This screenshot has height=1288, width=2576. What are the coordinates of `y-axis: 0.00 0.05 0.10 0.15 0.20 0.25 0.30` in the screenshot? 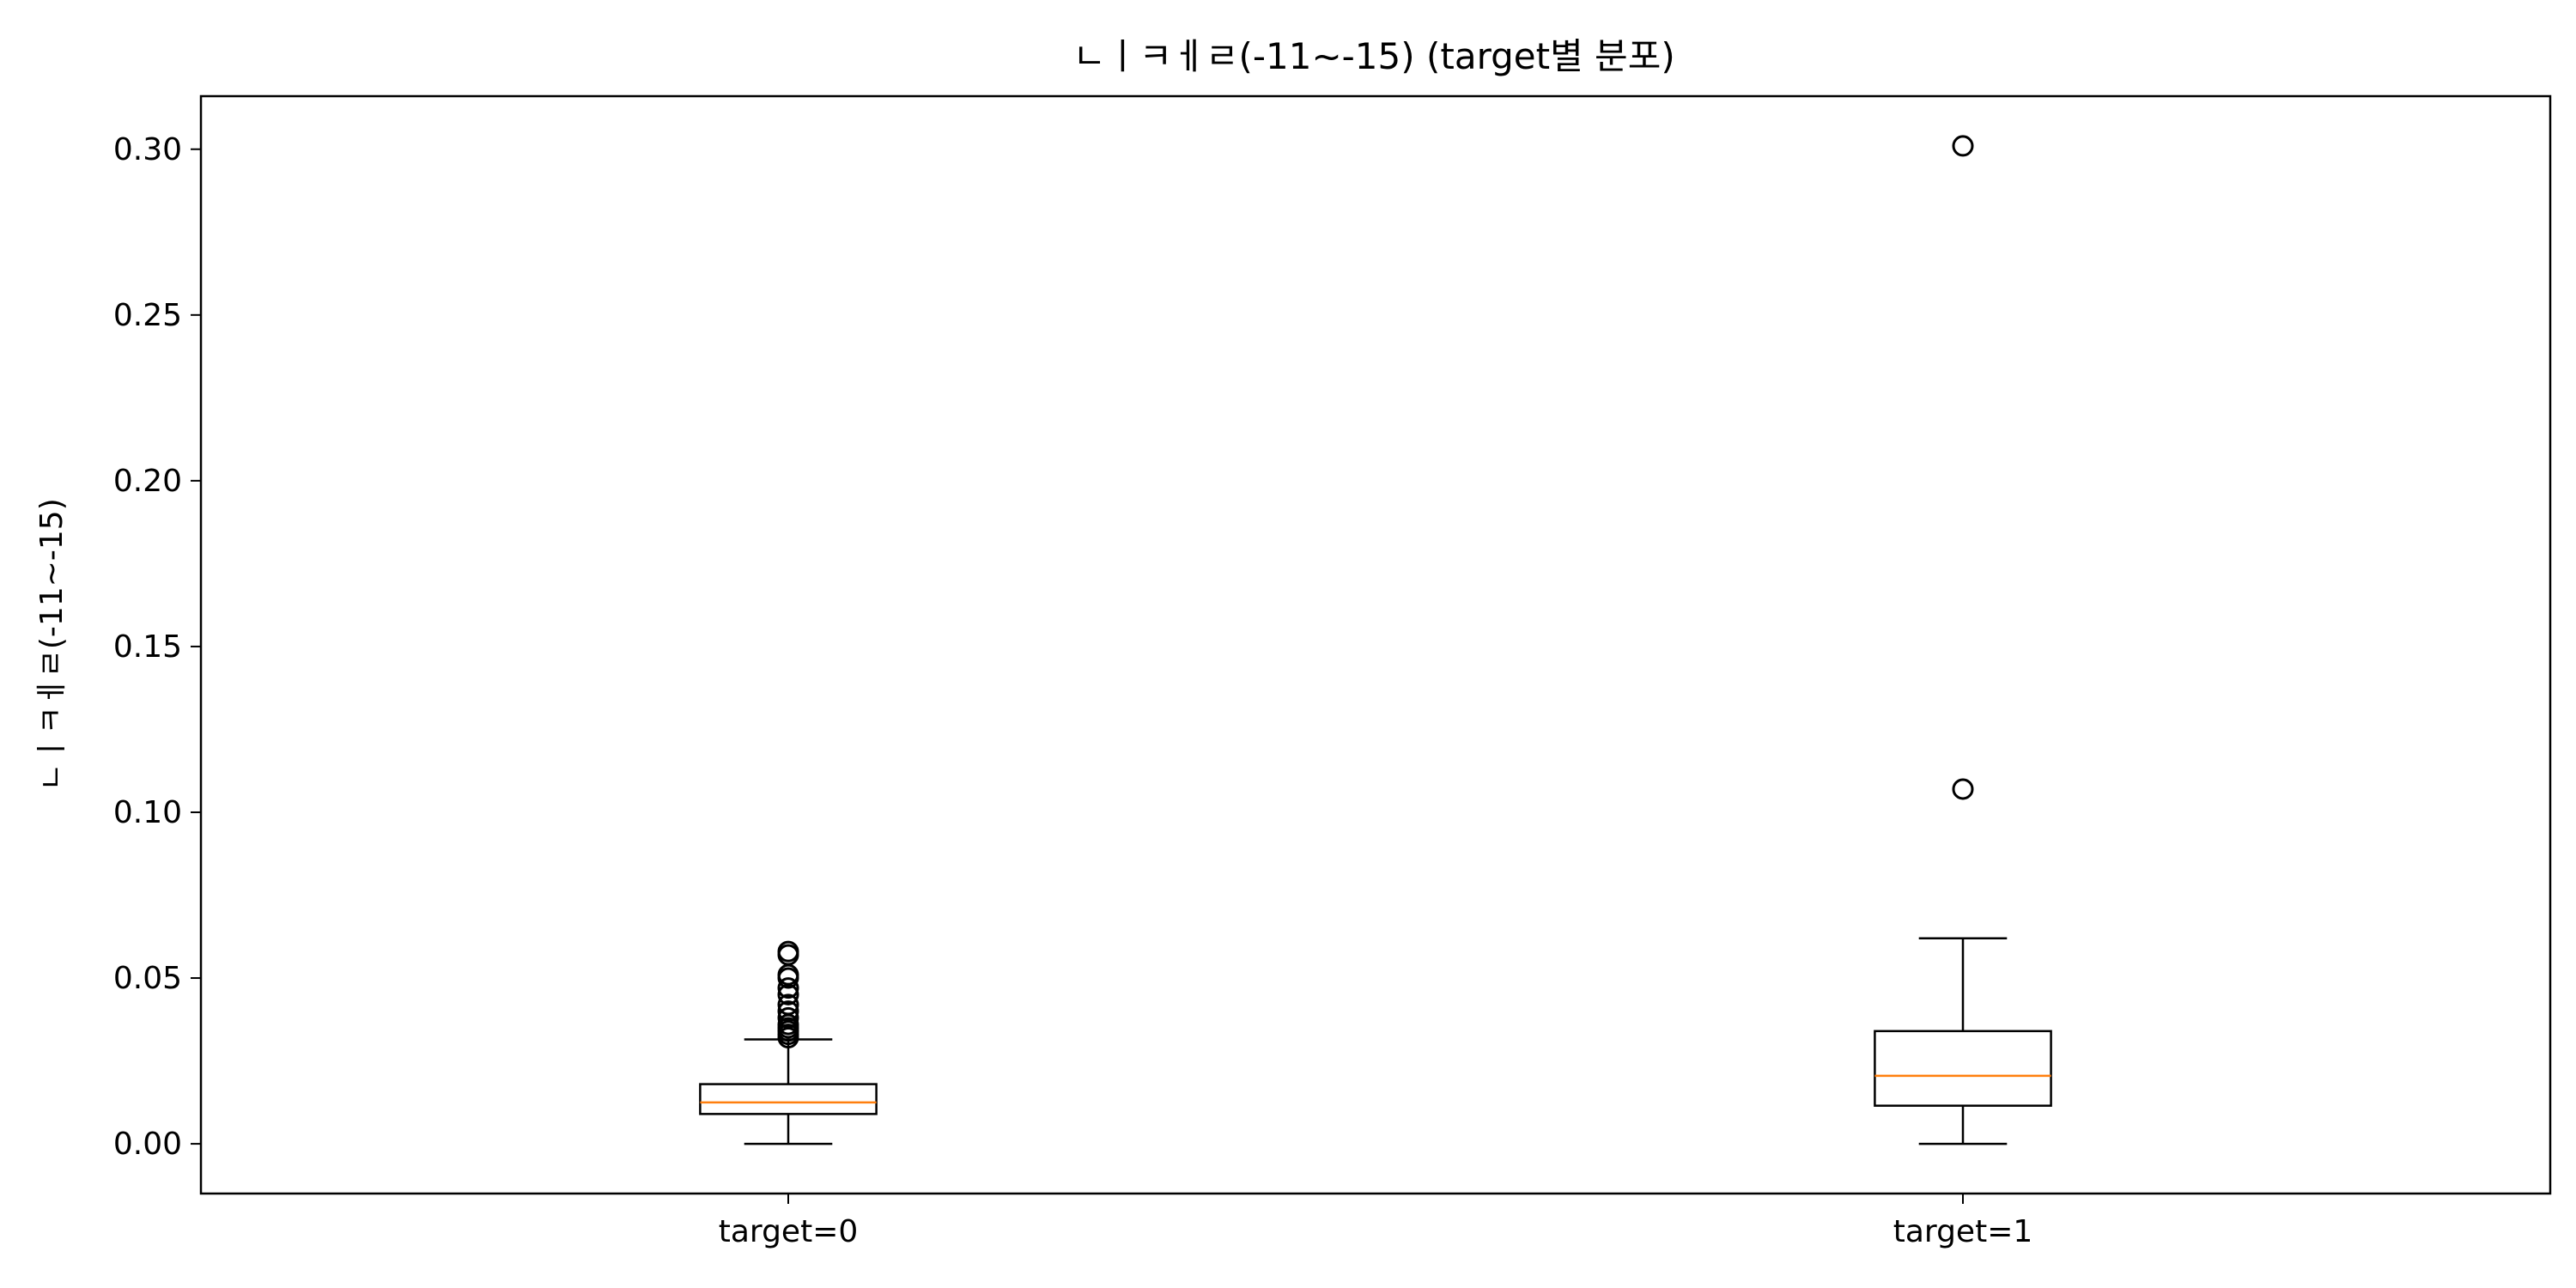 It's located at (157, 647).